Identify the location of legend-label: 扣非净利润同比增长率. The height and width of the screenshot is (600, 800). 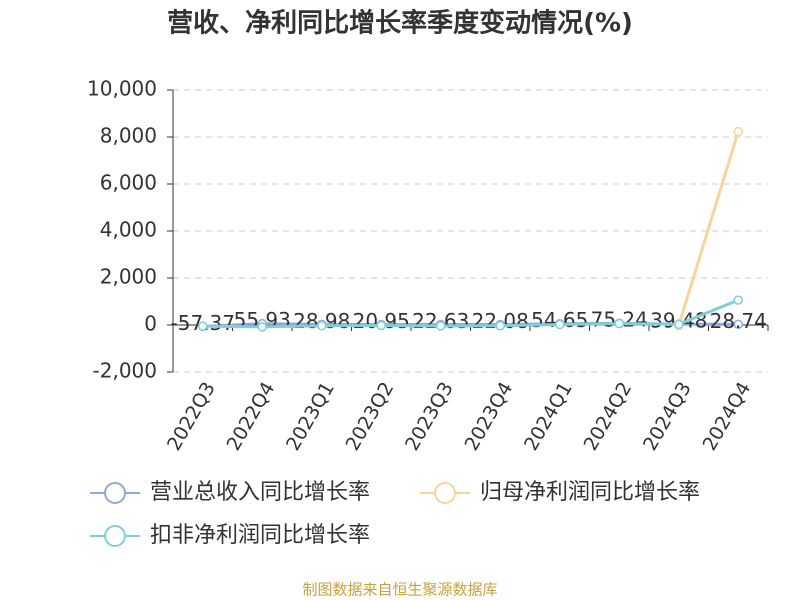
(260, 535).